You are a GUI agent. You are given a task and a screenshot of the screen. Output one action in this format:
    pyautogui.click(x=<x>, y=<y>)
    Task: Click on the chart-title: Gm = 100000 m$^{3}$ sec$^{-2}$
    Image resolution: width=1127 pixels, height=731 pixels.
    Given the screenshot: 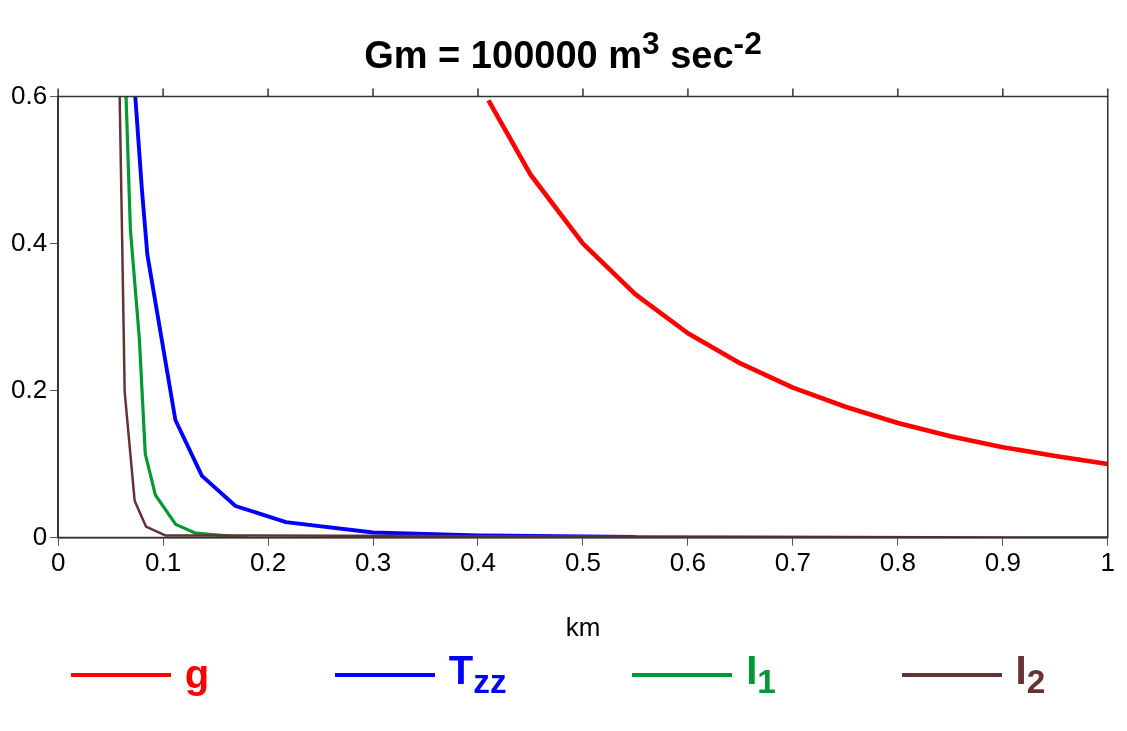 What is the action you would take?
    pyautogui.click(x=563, y=51)
    